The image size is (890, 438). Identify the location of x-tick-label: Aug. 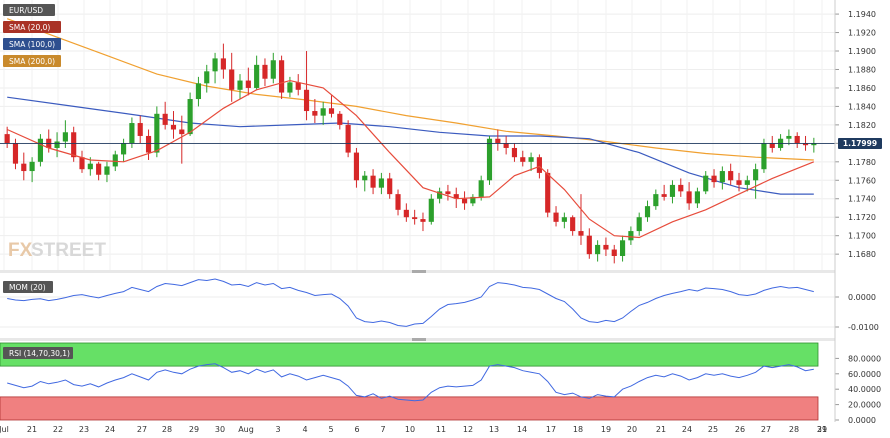
(246, 429).